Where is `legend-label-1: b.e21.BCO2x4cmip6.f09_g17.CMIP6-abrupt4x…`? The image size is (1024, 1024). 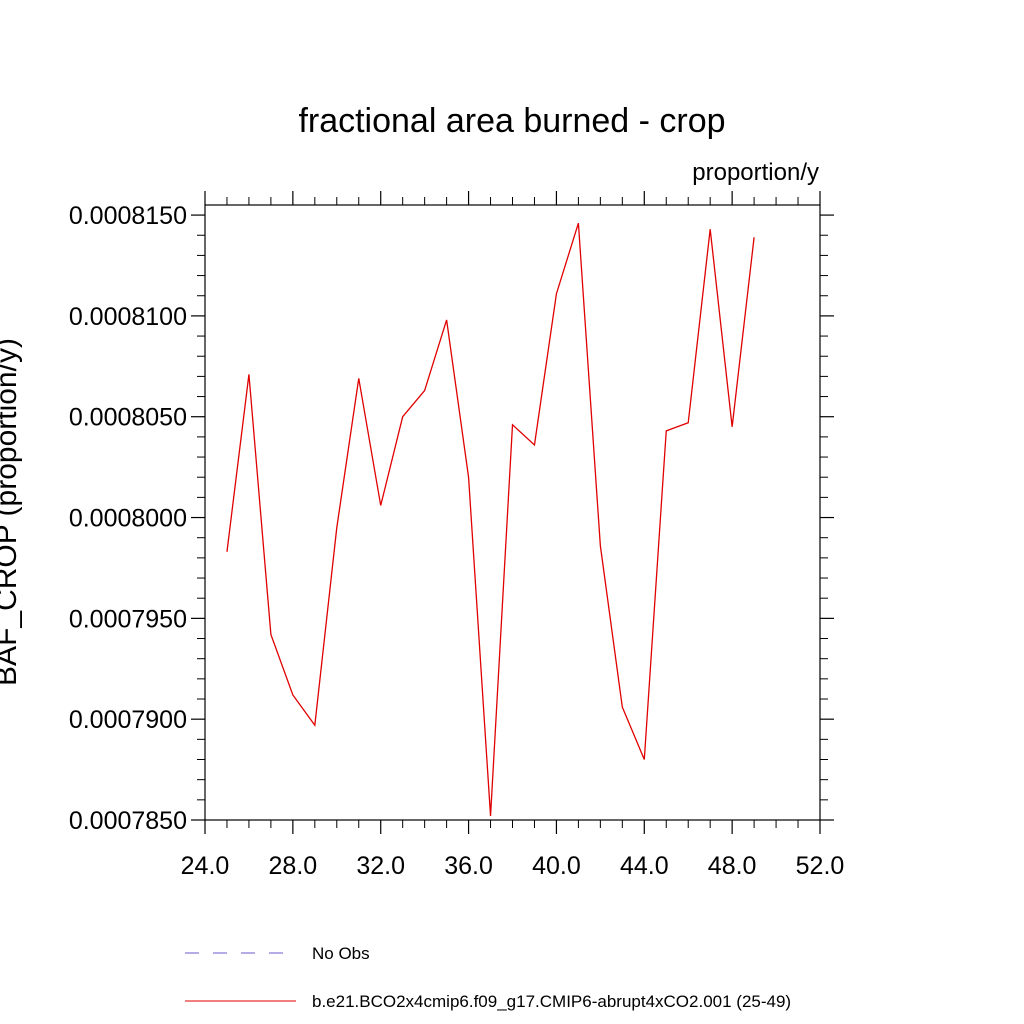
legend-label-1: b.e21.BCO2x4cmip6.f09_g17.CMIP6-abrupt4x… is located at coordinates (551, 1001).